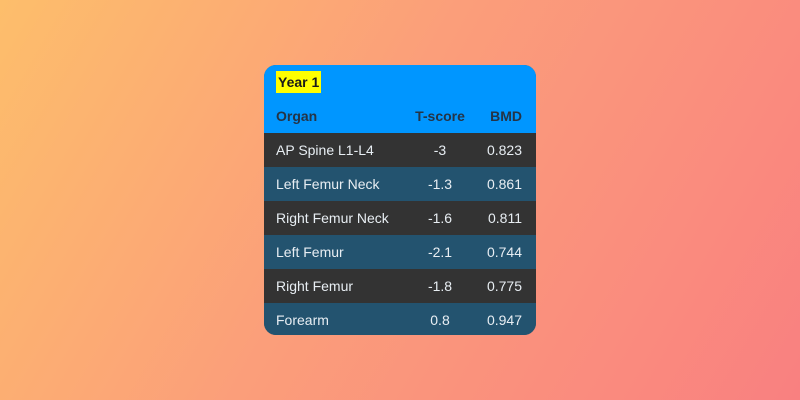  I want to click on column-header-tscore: T-score, so click(440, 116).